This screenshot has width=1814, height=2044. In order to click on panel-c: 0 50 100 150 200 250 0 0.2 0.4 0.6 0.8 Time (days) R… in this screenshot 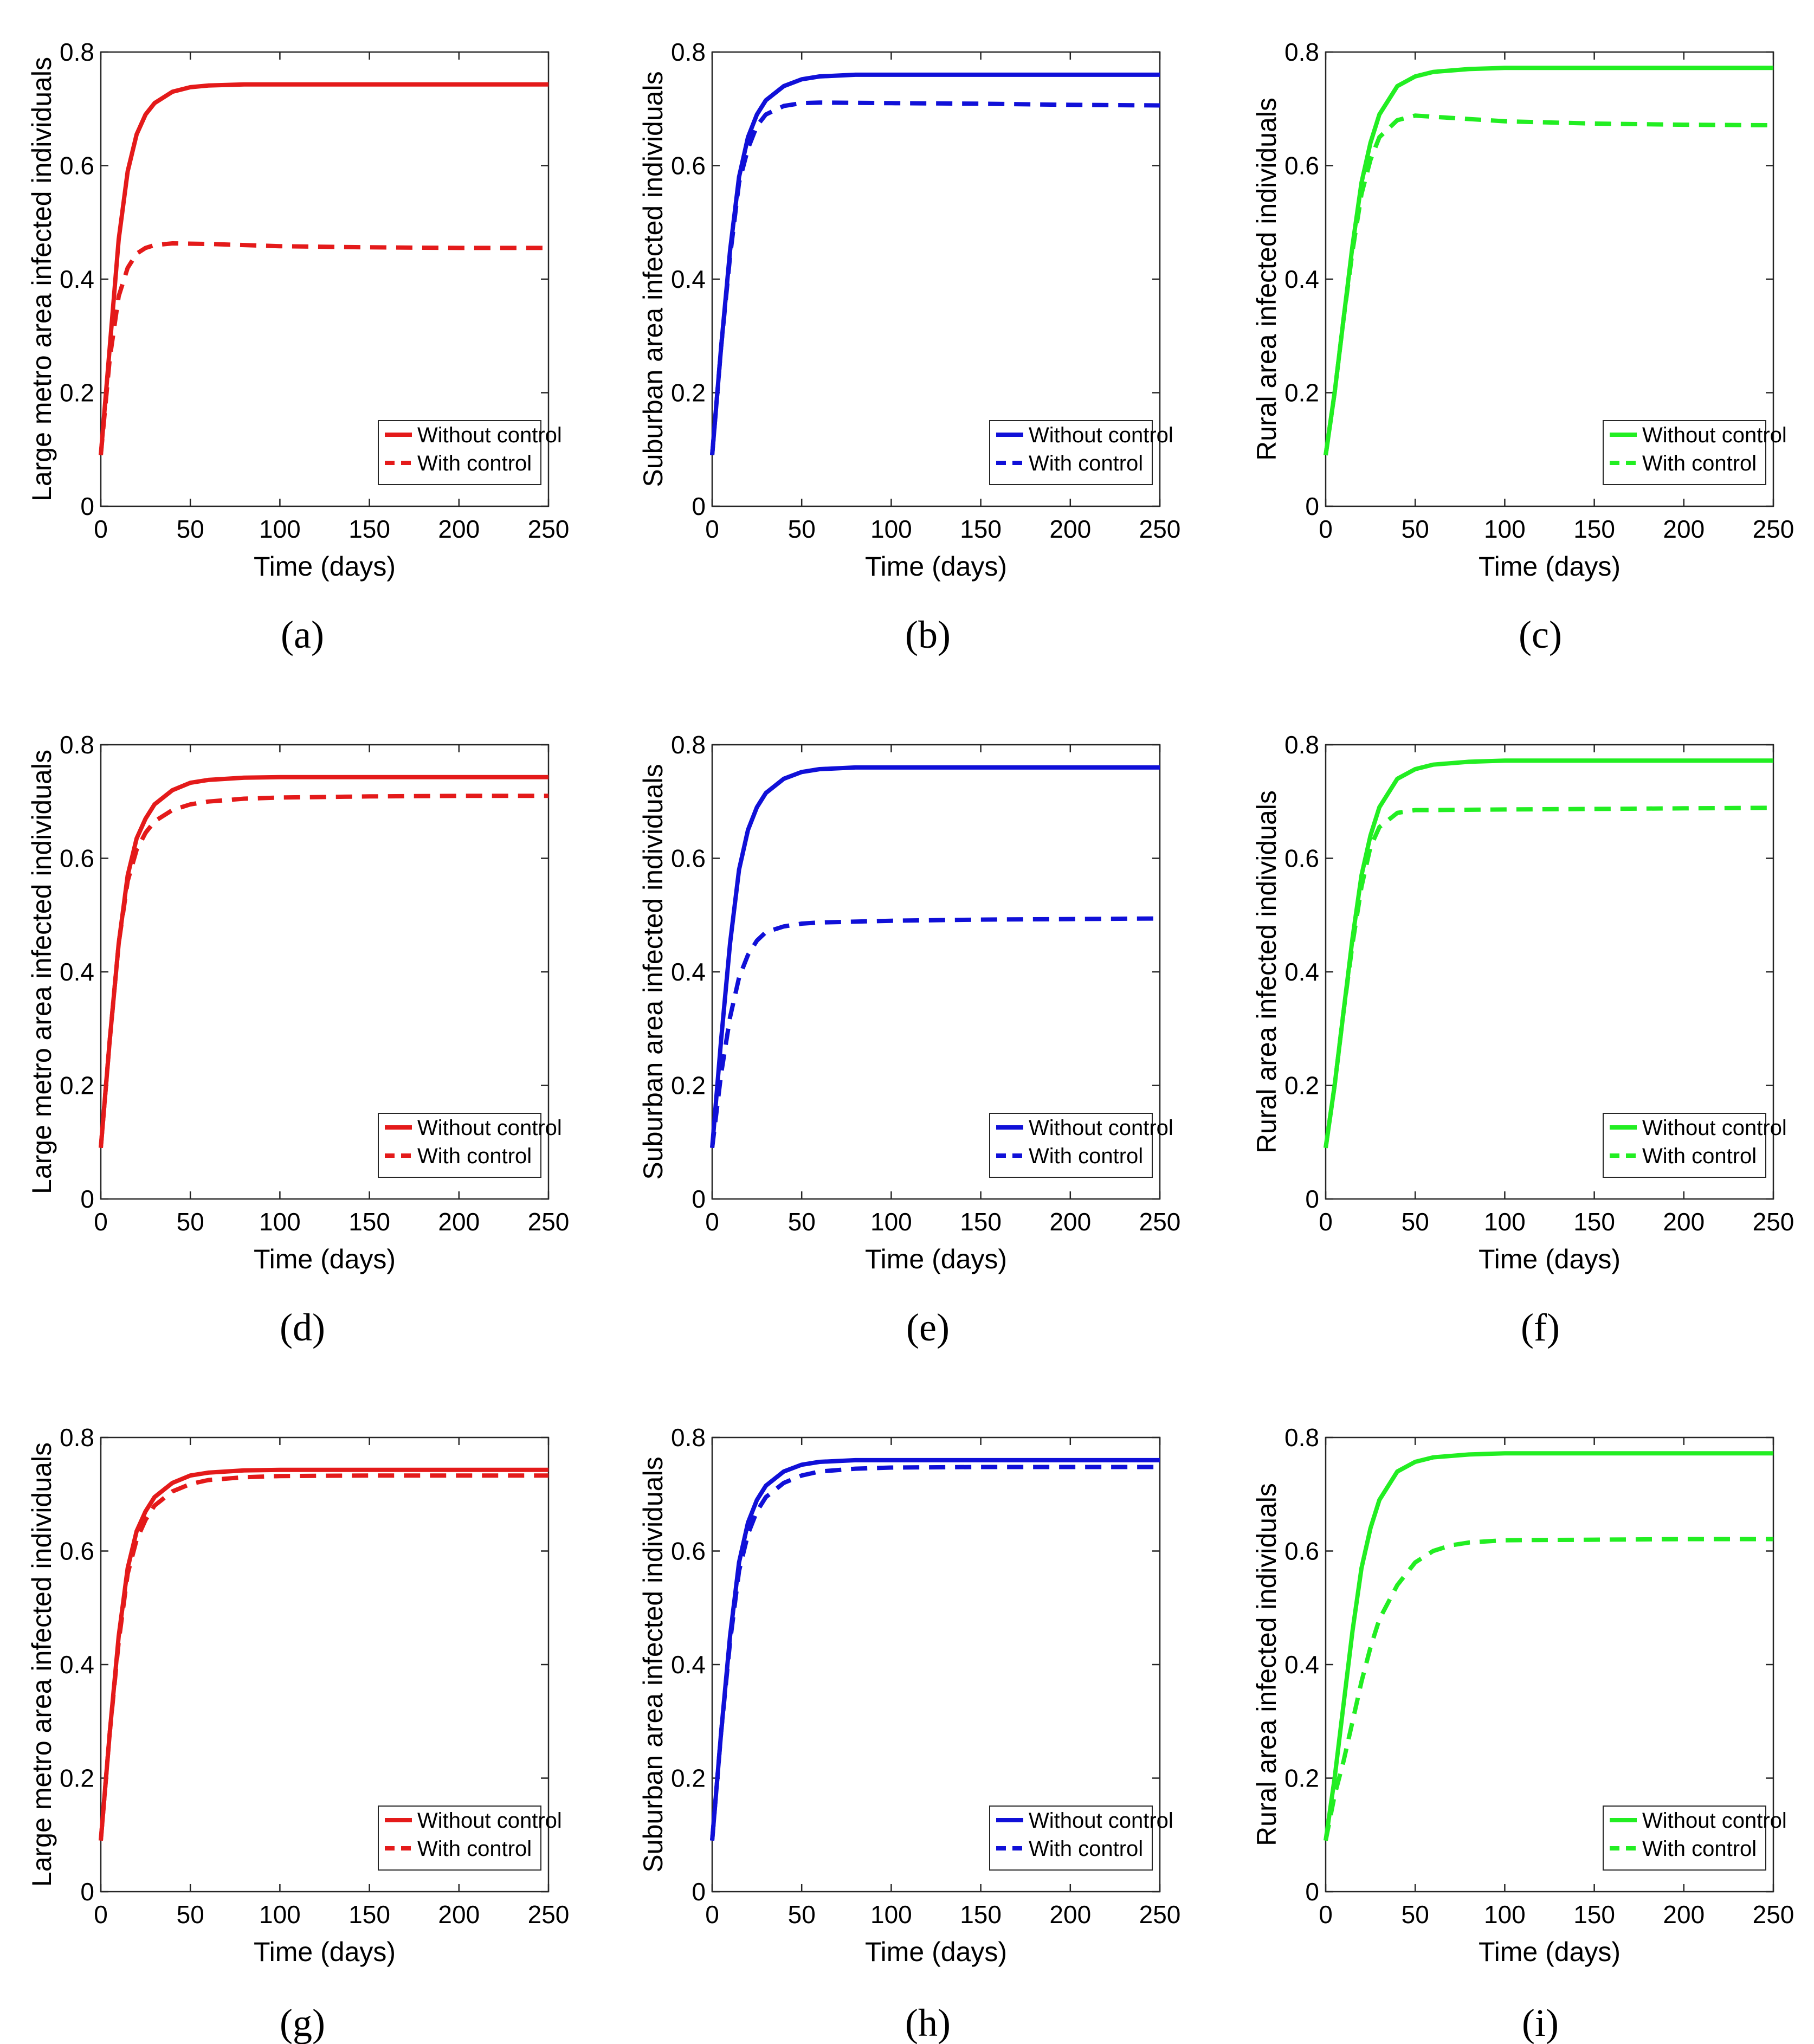, I will do `click(1522, 347)`.